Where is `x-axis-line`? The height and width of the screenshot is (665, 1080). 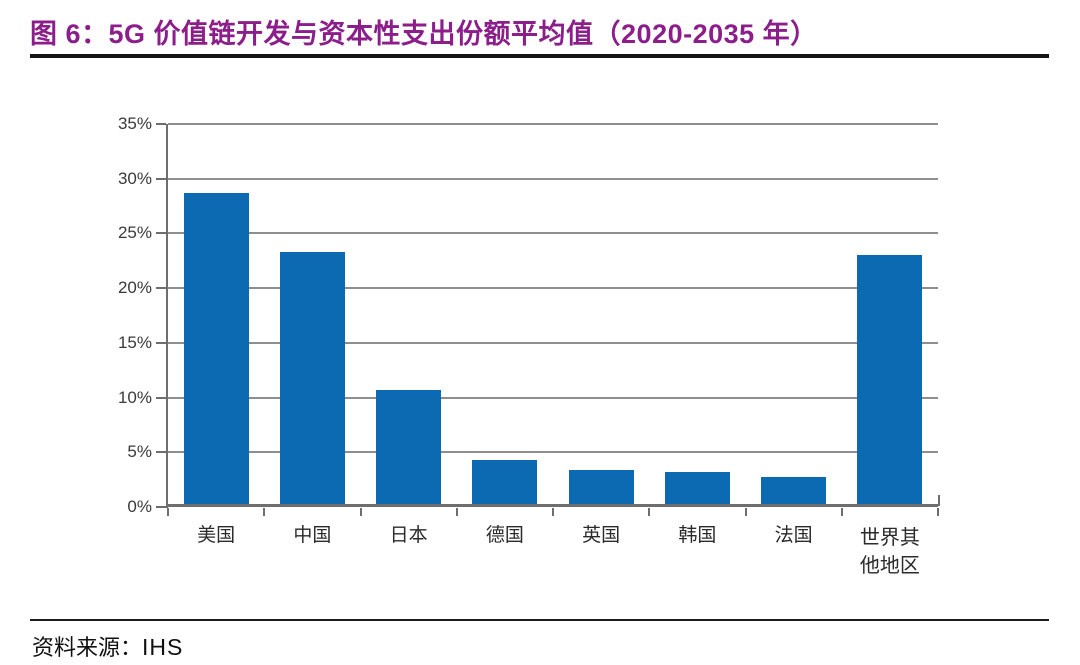 x-axis-line is located at coordinates (552, 505).